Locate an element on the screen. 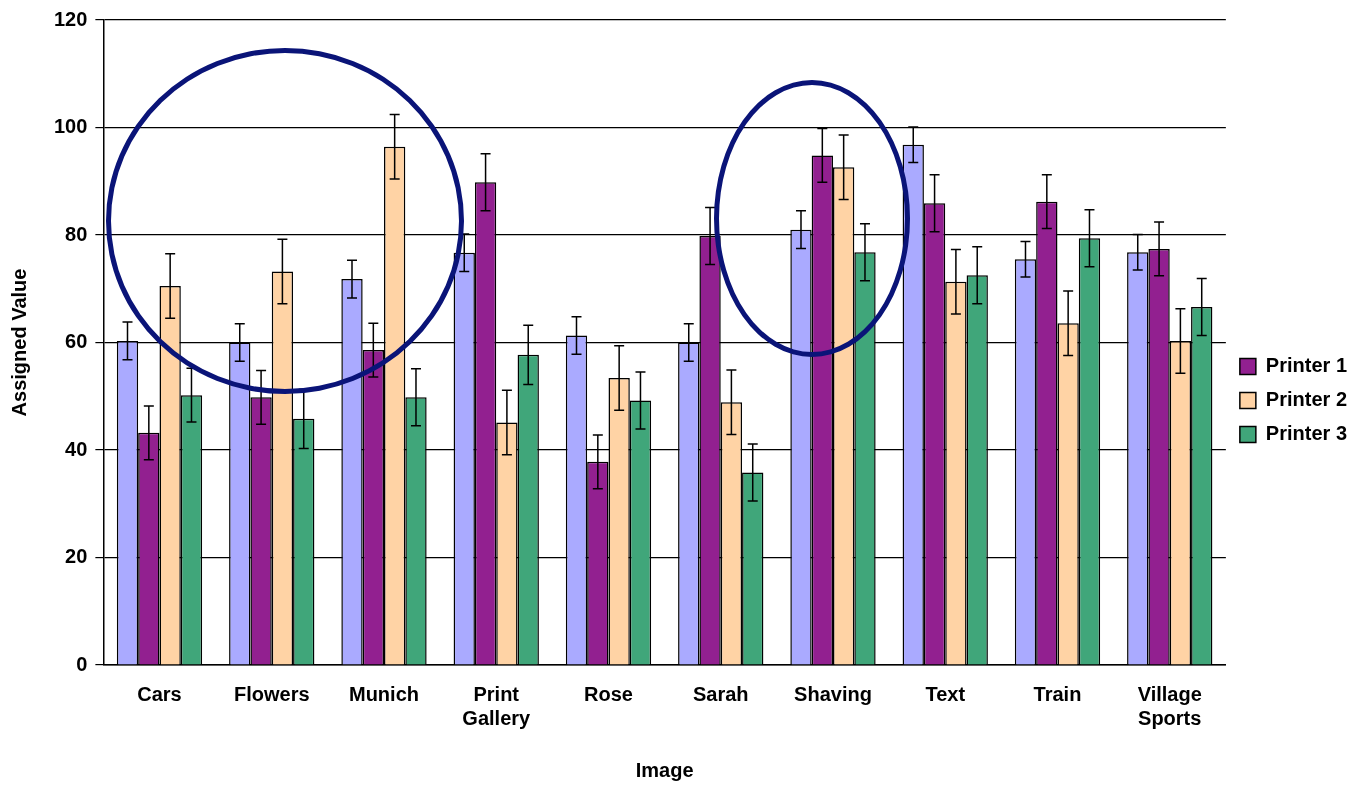 The height and width of the screenshot is (791, 1361). y-tick-label: 40 is located at coordinates (76, 448).